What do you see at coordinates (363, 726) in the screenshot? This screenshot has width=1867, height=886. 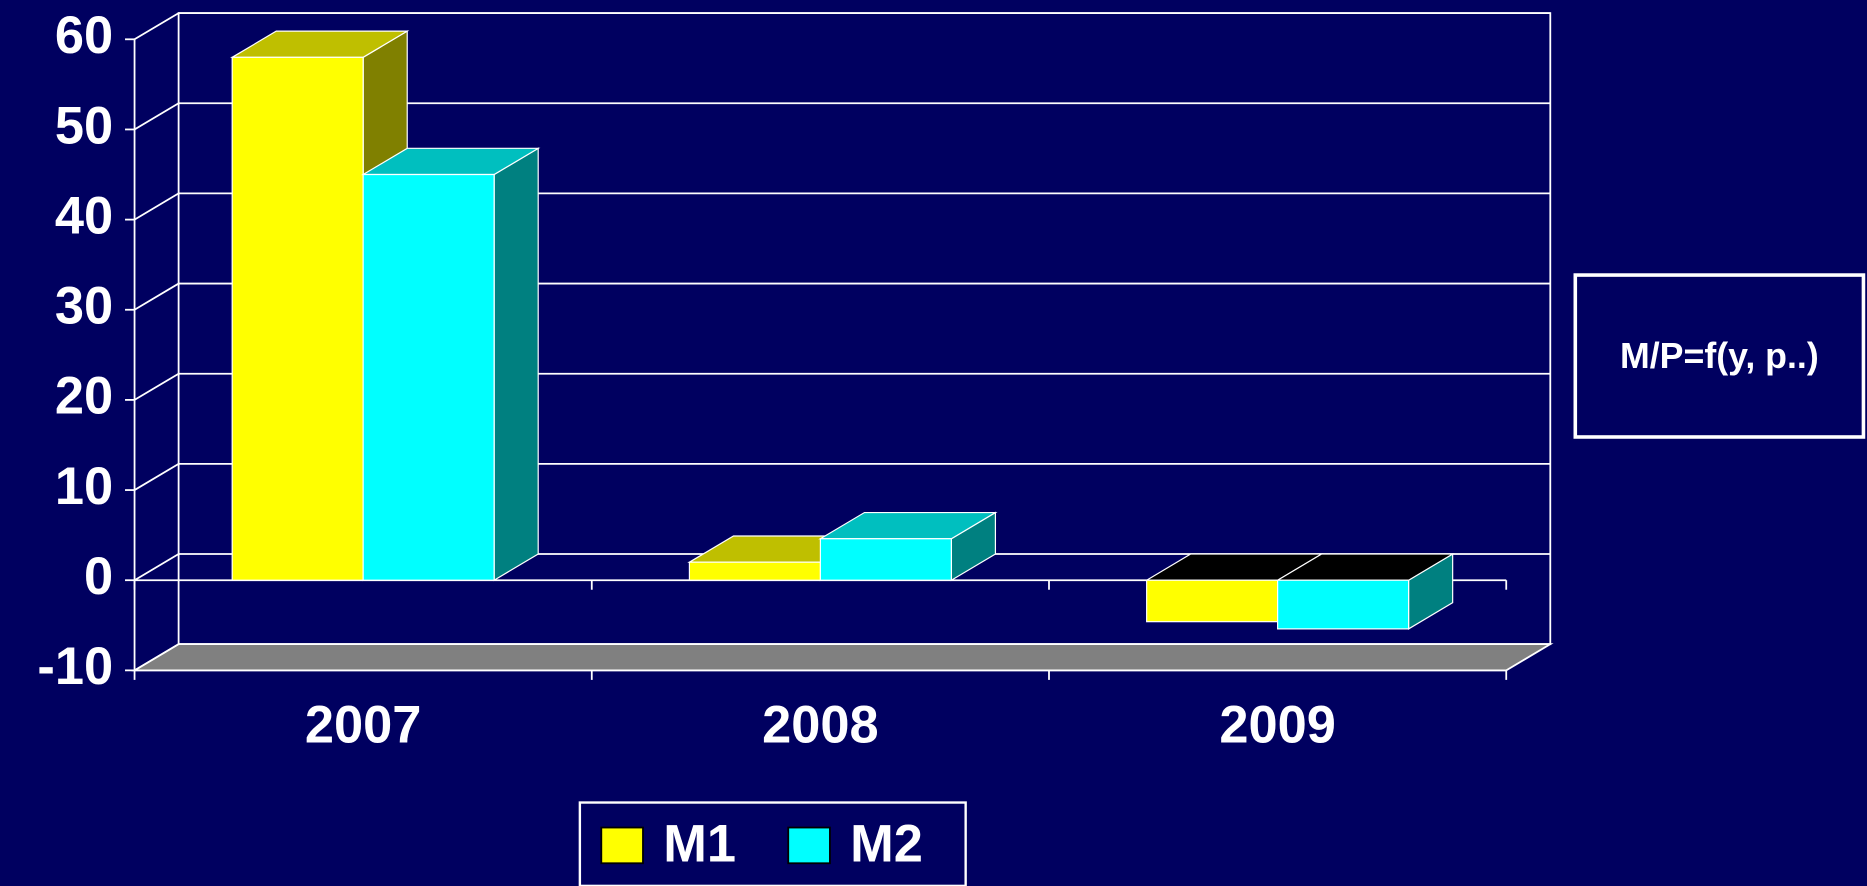 I see `x-tick-label: 2007` at bounding box center [363, 726].